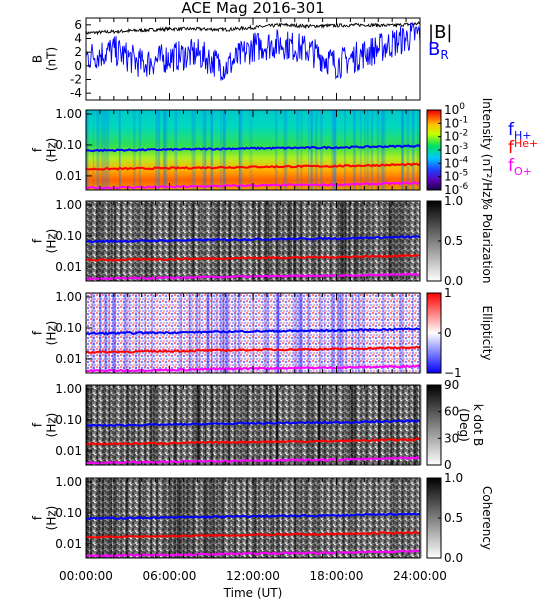 The width and height of the screenshot is (550, 600). Describe the element at coordinates (453, 373) in the screenshot. I see `colorbar-tick-label: −1` at that location.